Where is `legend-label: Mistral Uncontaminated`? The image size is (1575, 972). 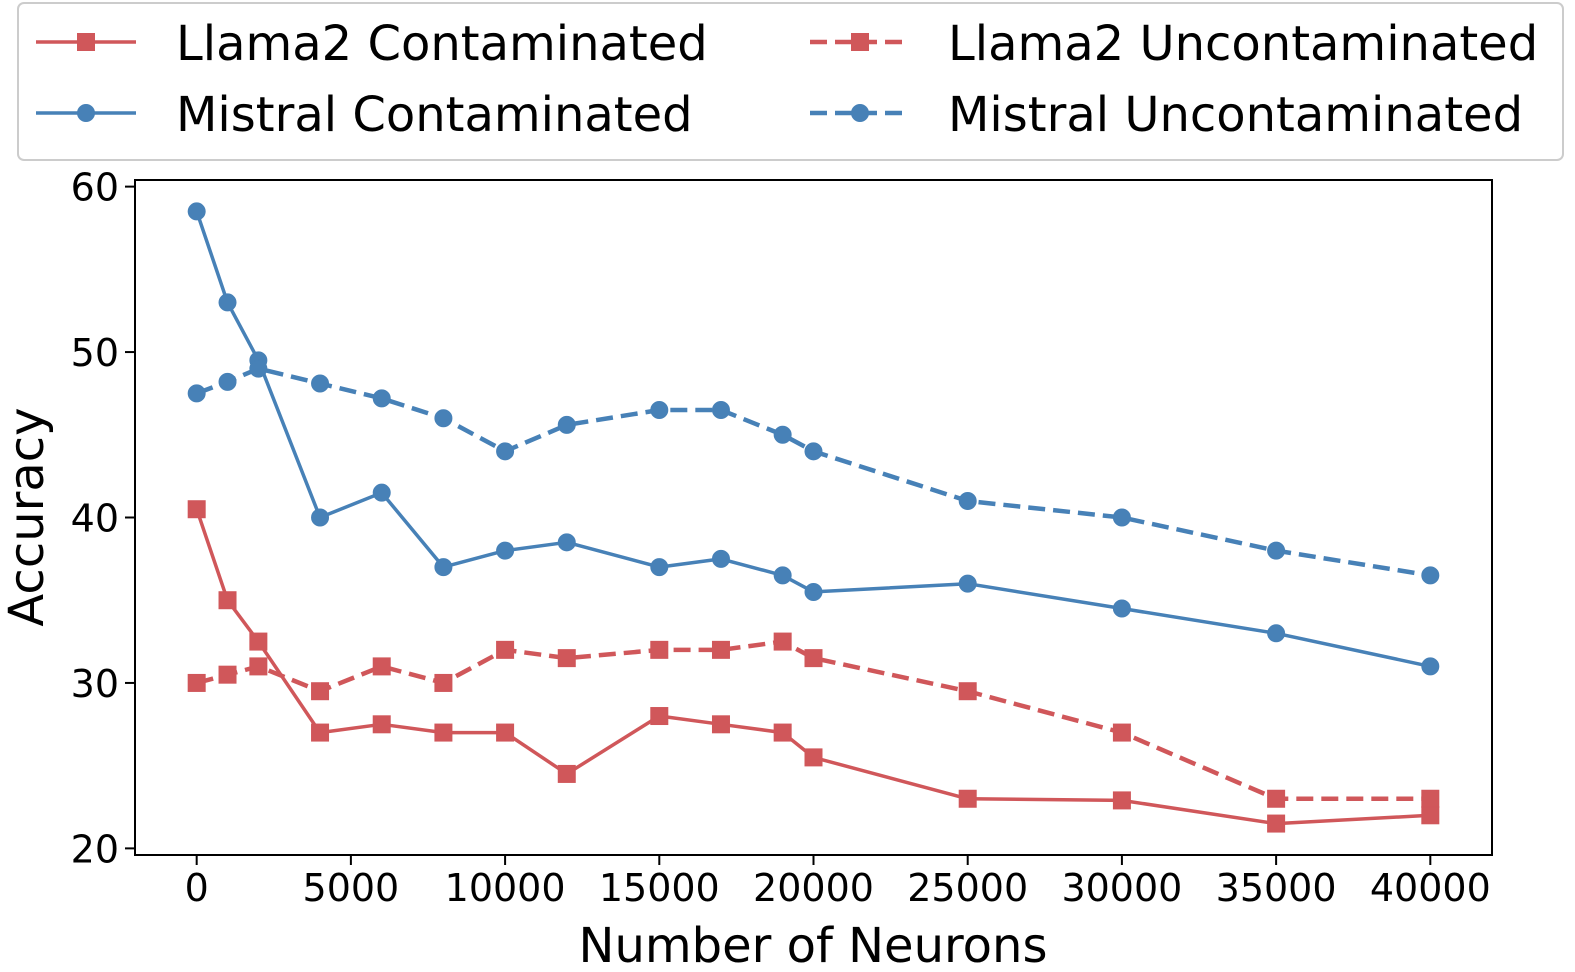 legend-label: Mistral Uncontaminated is located at coordinates (1235, 115).